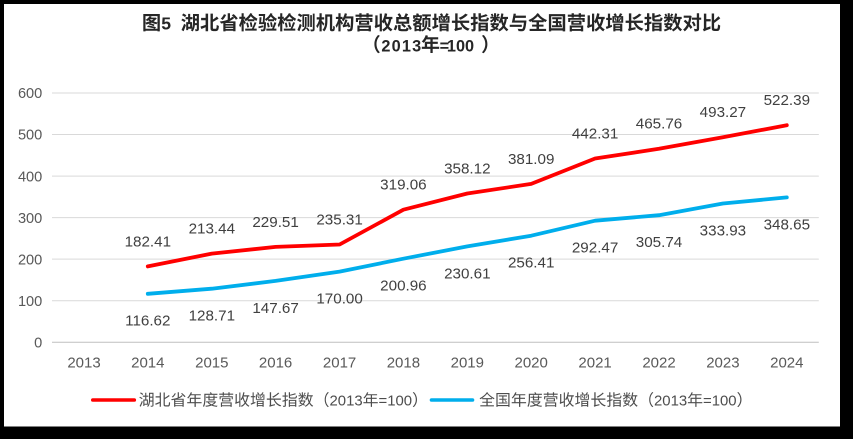 Image resolution: width=853 pixels, height=439 pixels. Describe the element at coordinates (275, 308) in the screenshot. I see `svg-text: 147.67` at that location.